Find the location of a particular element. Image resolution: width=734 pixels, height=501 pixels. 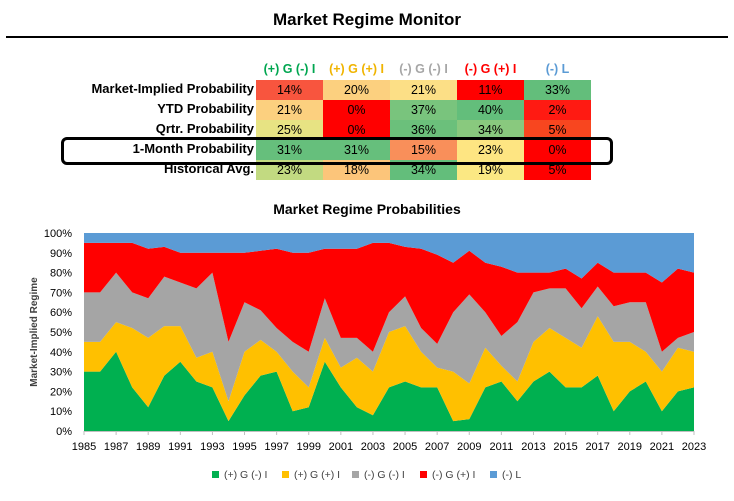

x-tick-label: 2023 is located at coordinates (694, 447).